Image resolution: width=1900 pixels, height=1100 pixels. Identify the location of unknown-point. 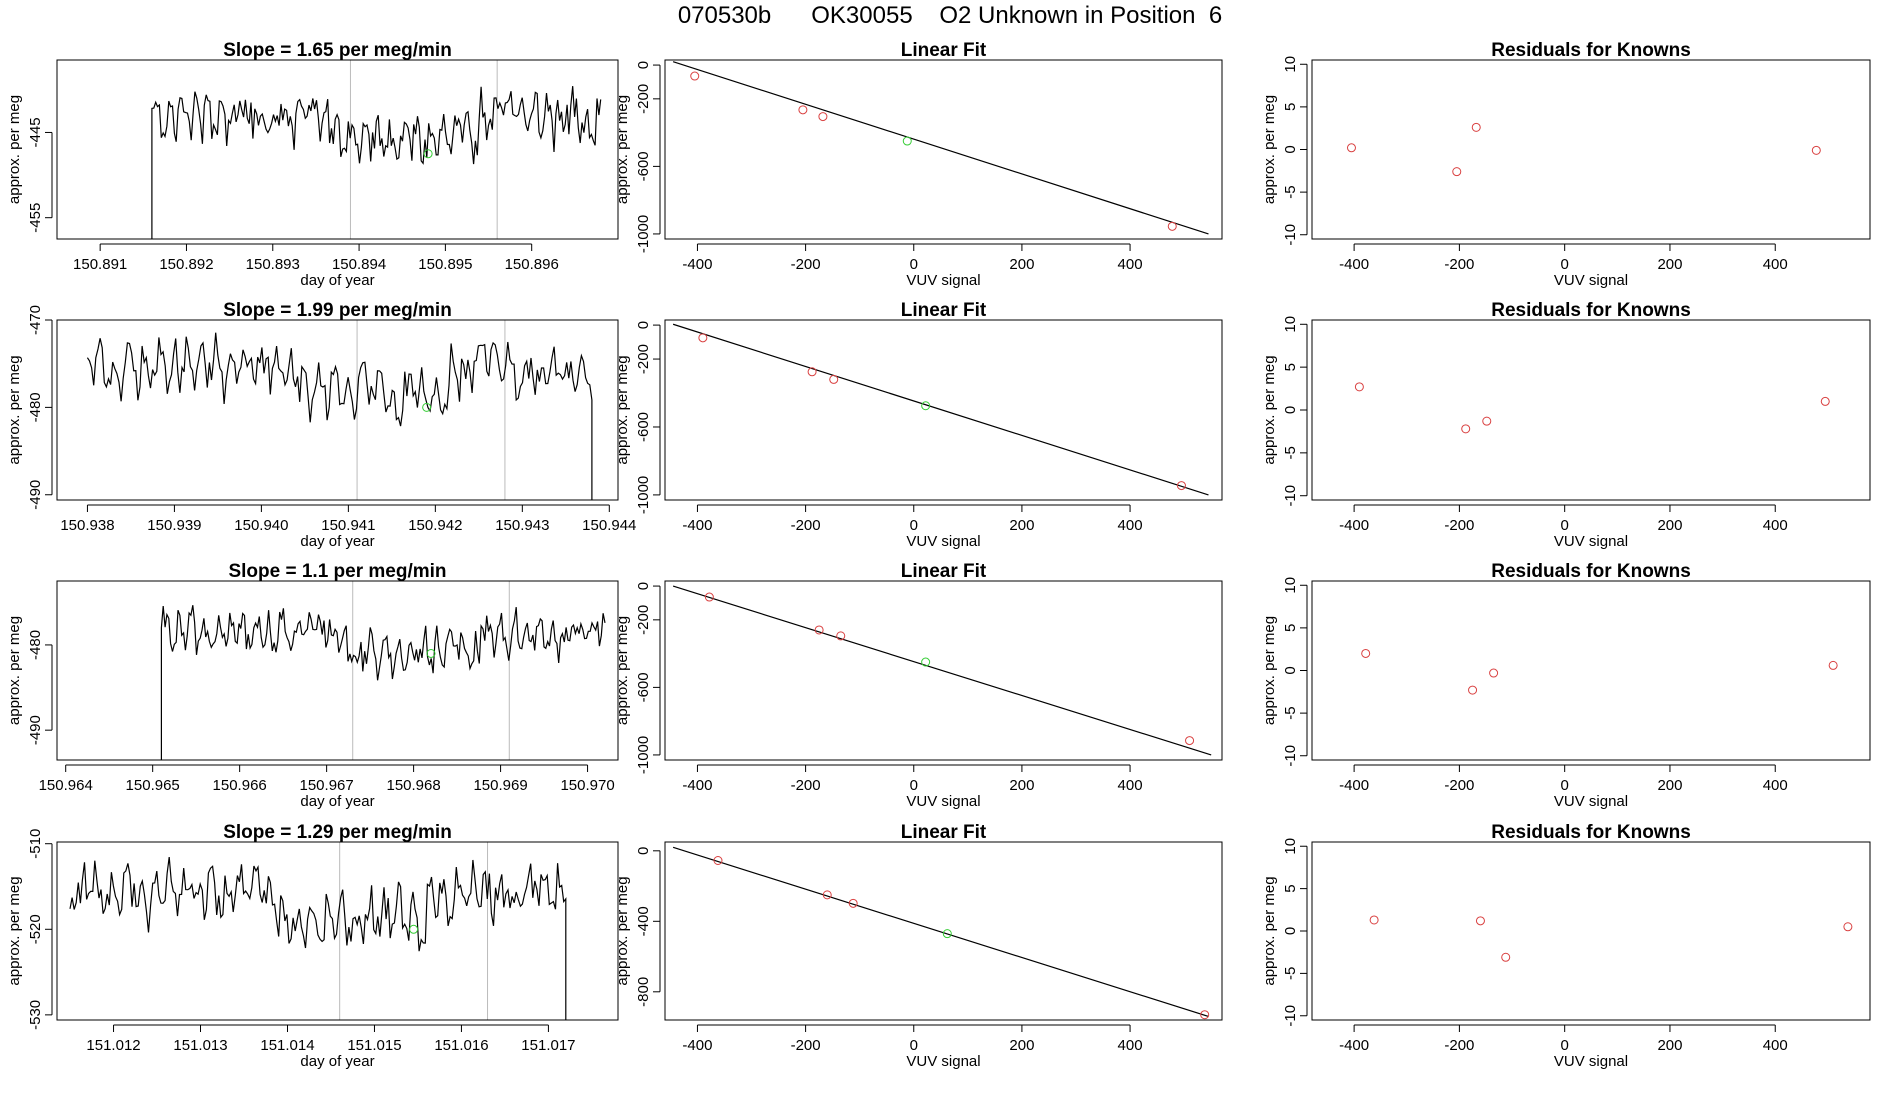
(947, 934).